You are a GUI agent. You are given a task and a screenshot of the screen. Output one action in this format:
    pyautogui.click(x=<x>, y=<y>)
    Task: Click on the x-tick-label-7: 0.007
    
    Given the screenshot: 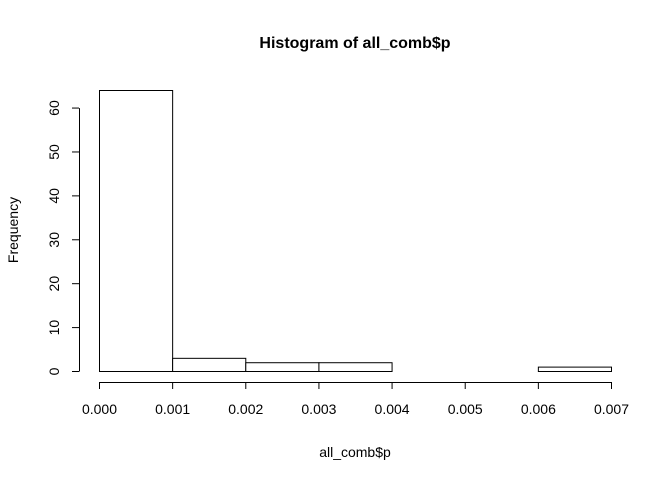 What is the action you would take?
    pyautogui.click(x=611, y=409)
    